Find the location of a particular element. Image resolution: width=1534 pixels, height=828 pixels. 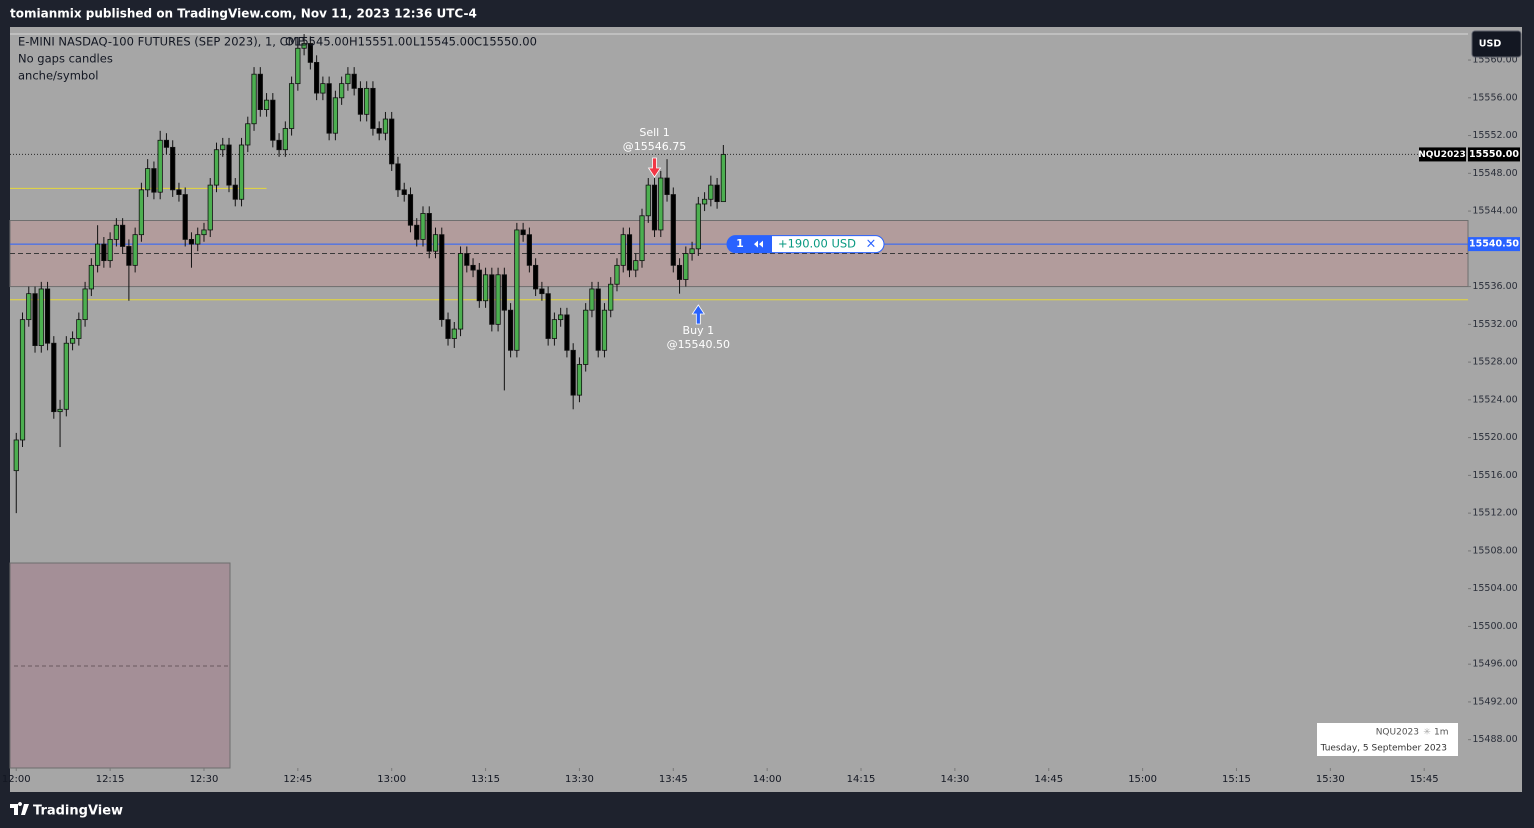

x-tick-label: 14:30 is located at coordinates (954, 779).